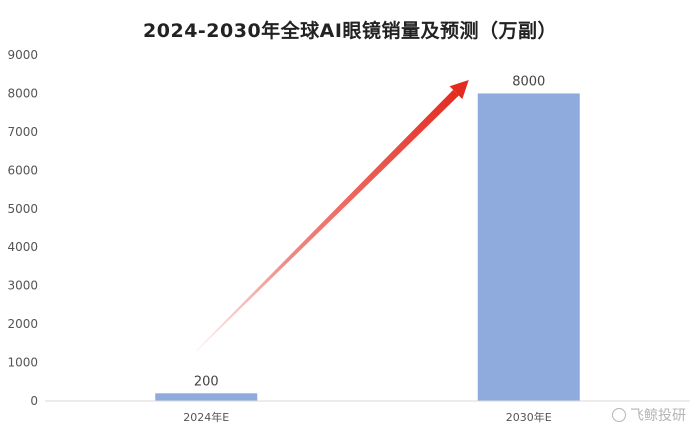  Describe the element at coordinates (22, 93) in the screenshot. I see `y-tick-label: 8000` at that location.